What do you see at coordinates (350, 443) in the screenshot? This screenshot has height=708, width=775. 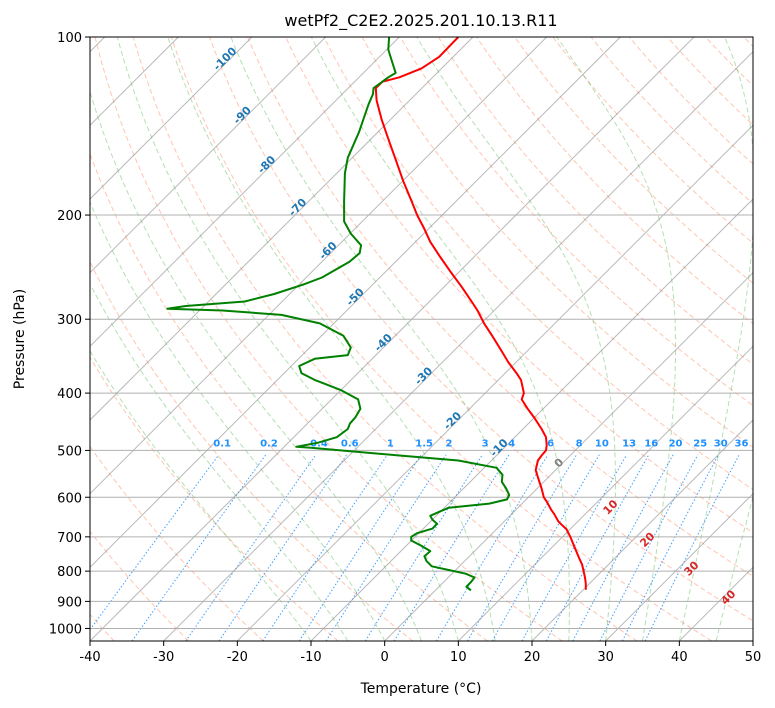 I see `mixing-ratio-label: 0.6` at bounding box center [350, 443].